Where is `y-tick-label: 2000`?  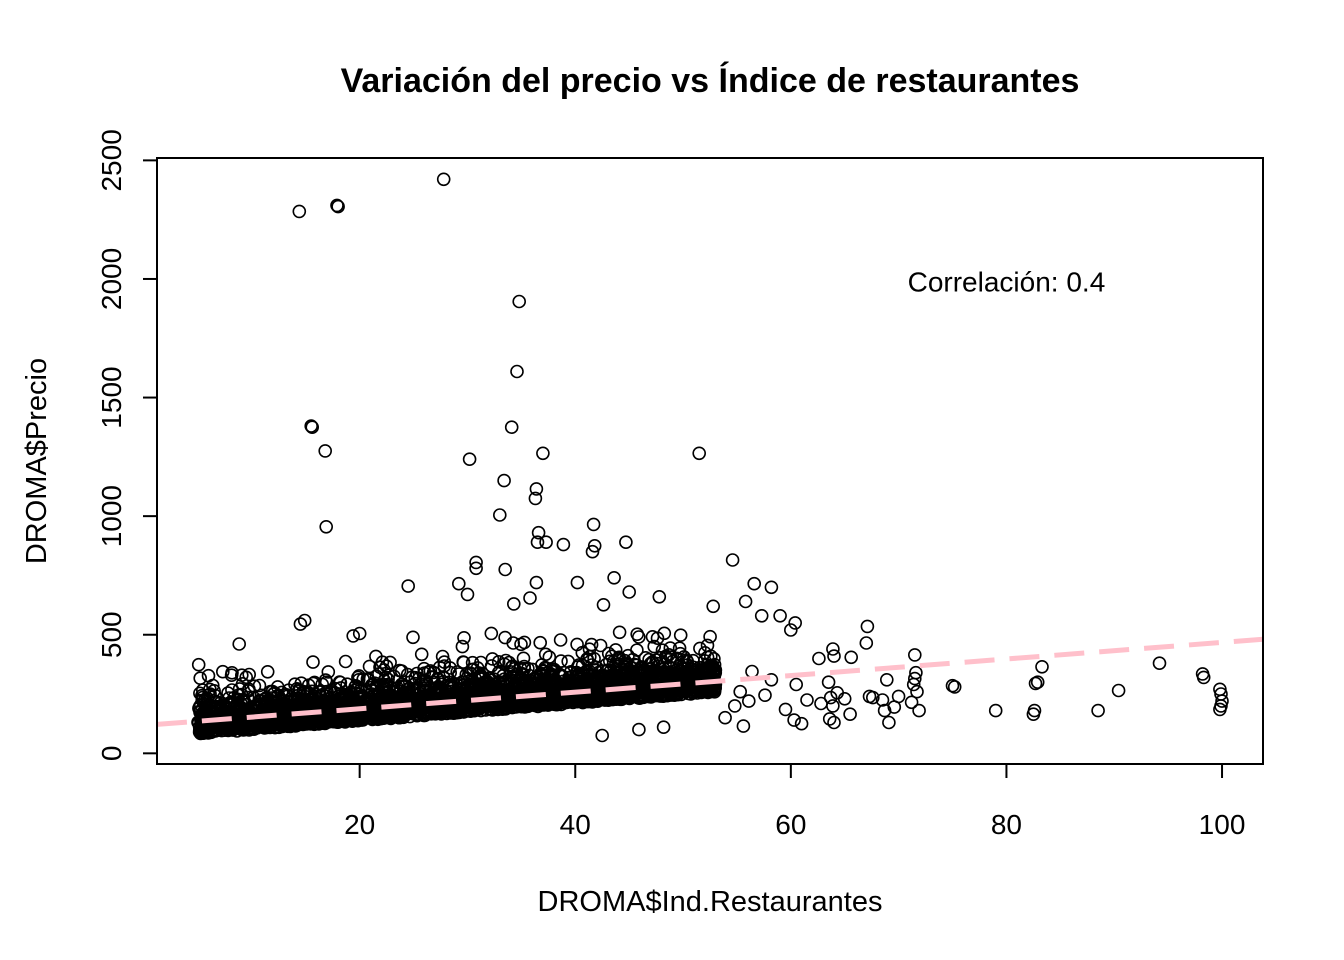
y-tick-label: 2000 is located at coordinates (111, 279).